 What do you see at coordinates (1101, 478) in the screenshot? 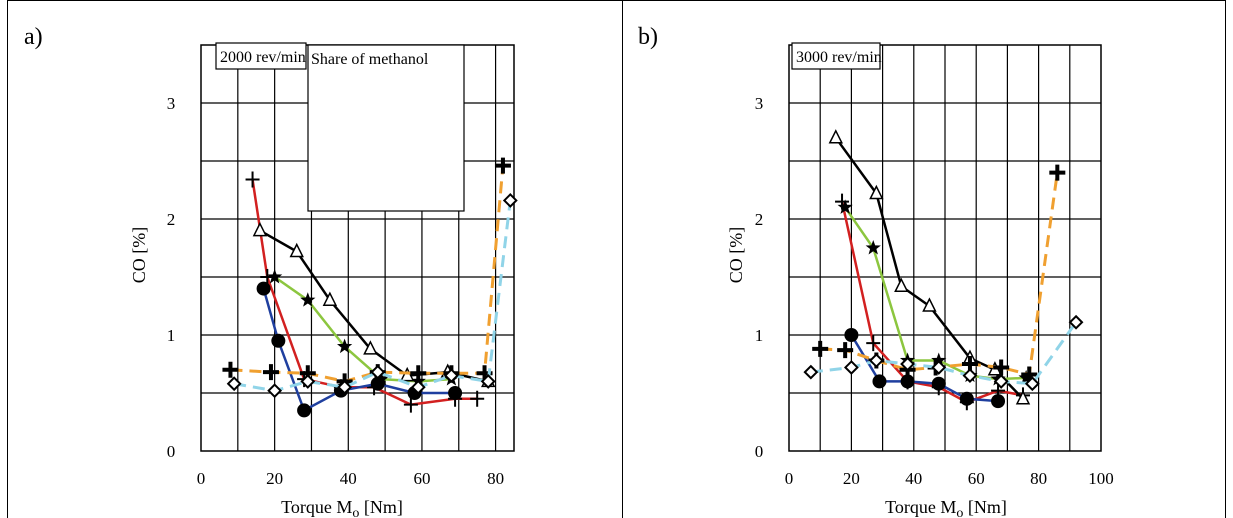
I see `x-tick-label: 100` at bounding box center [1101, 478].